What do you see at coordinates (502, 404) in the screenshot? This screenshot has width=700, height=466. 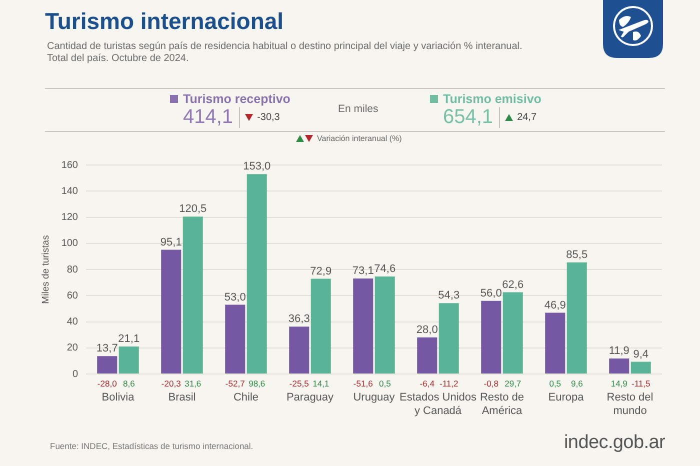 I see `x-tick-label: Resto de América` at bounding box center [502, 404].